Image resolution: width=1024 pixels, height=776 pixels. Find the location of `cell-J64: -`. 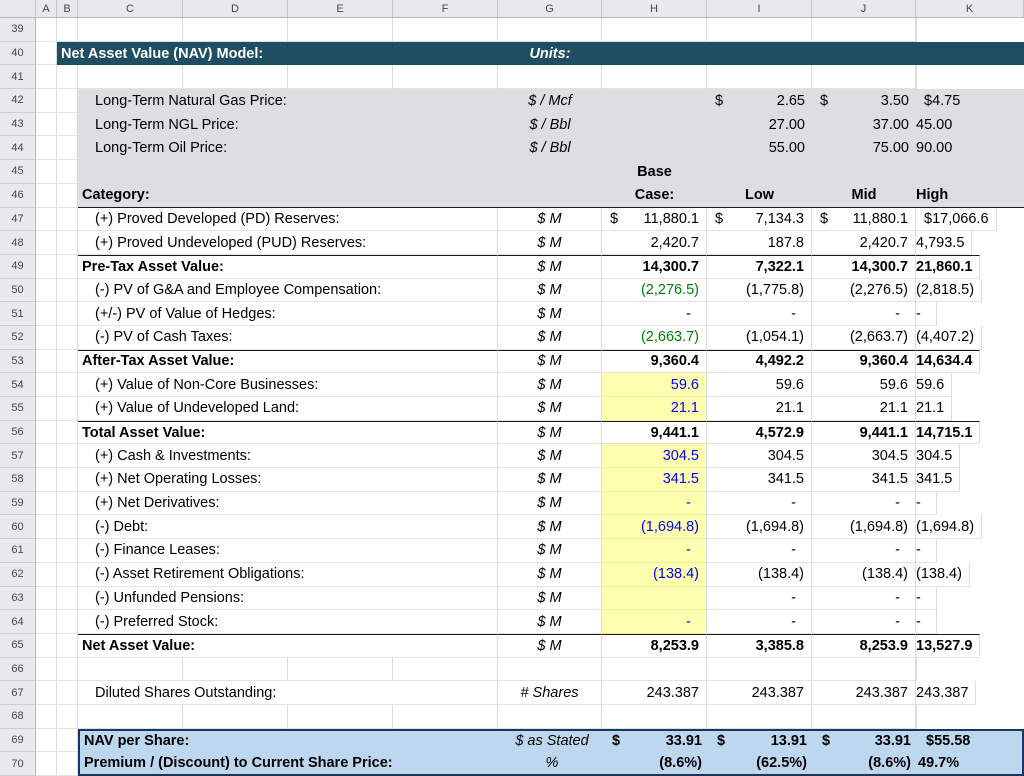

cell-J64: - is located at coordinates (864, 622).